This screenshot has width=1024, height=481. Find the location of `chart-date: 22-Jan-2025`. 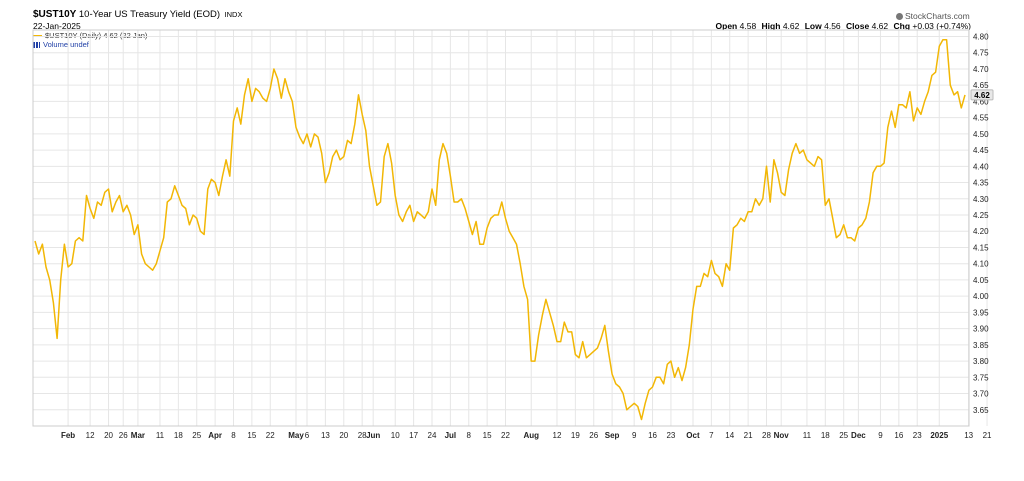

chart-date: 22-Jan-2025 is located at coordinates (57, 26).